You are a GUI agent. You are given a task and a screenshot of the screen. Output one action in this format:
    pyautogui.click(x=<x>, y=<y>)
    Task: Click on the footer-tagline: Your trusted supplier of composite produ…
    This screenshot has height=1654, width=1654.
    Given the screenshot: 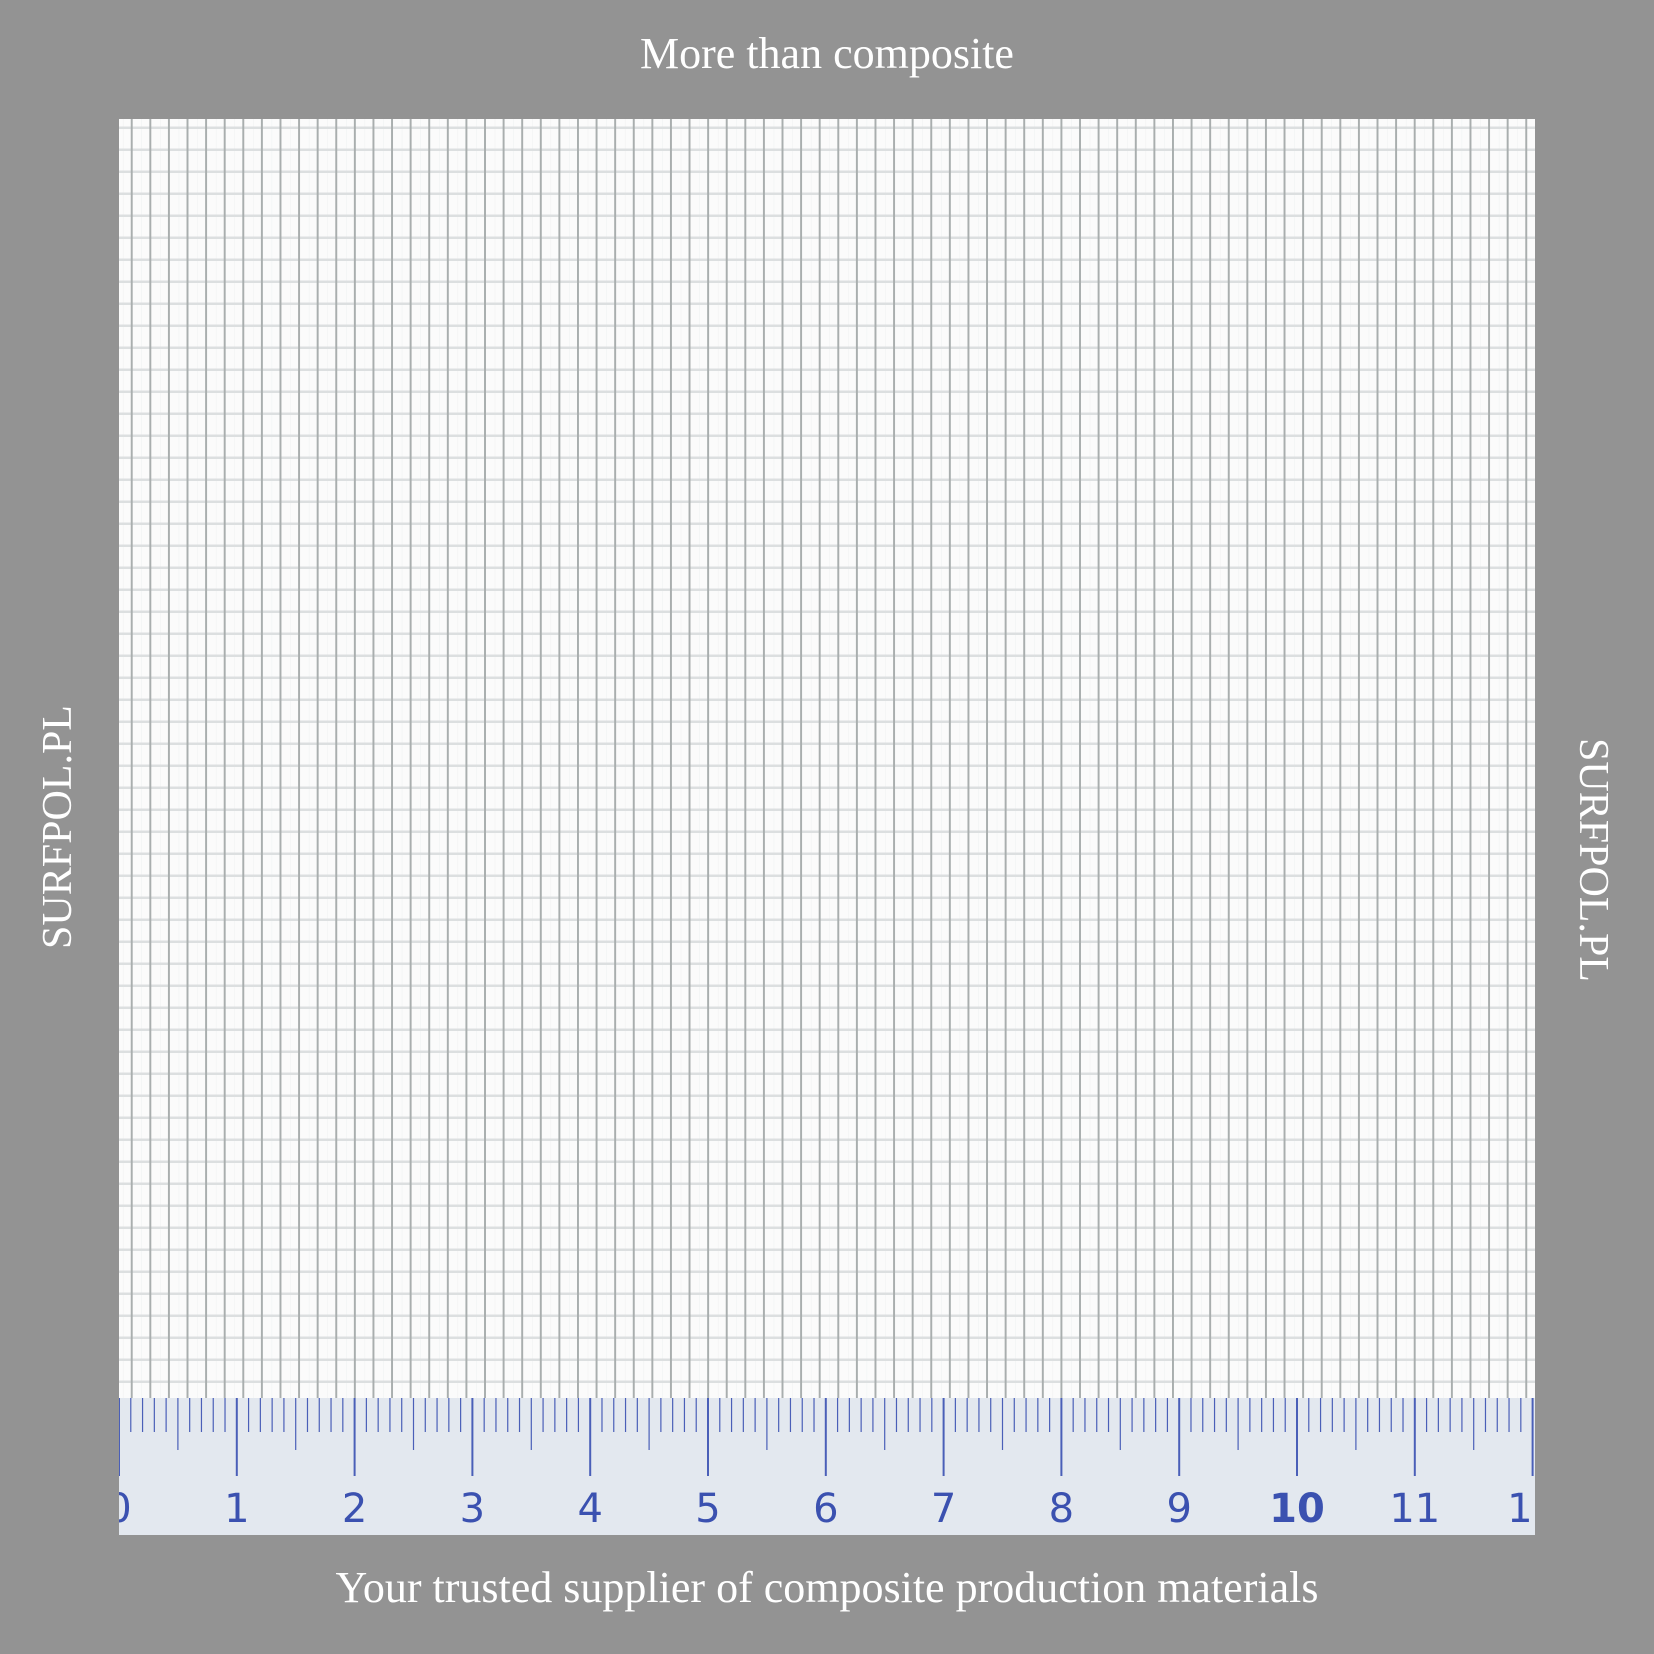 What is the action you would take?
    pyautogui.click(x=827, y=1587)
    